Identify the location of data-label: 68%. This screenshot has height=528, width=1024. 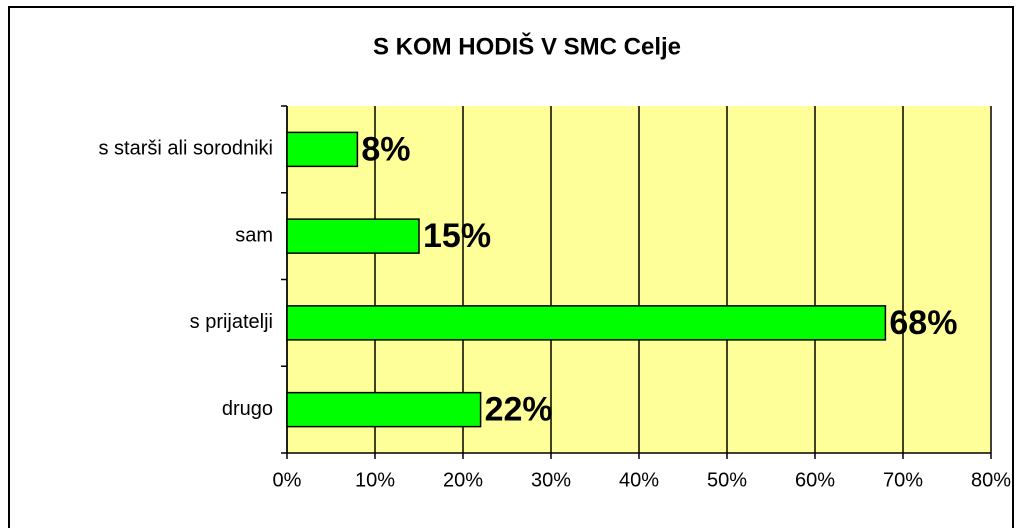
(923, 323).